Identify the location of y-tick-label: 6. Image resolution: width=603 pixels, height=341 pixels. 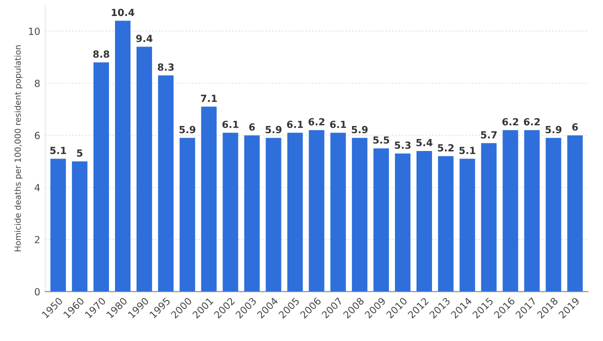
(37, 136).